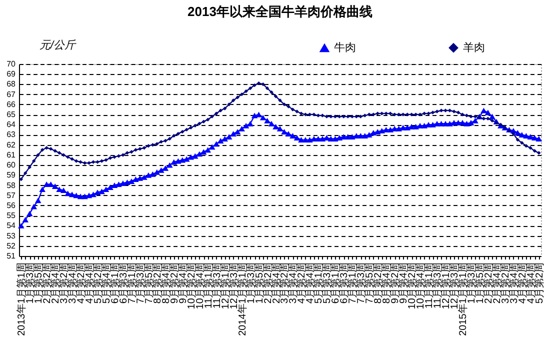 This screenshot has height=342, width=554. What do you see at coordinates (11, 104) in the screenshot?
I see `y-tick-label: 66` at bounding box center [11, 104].